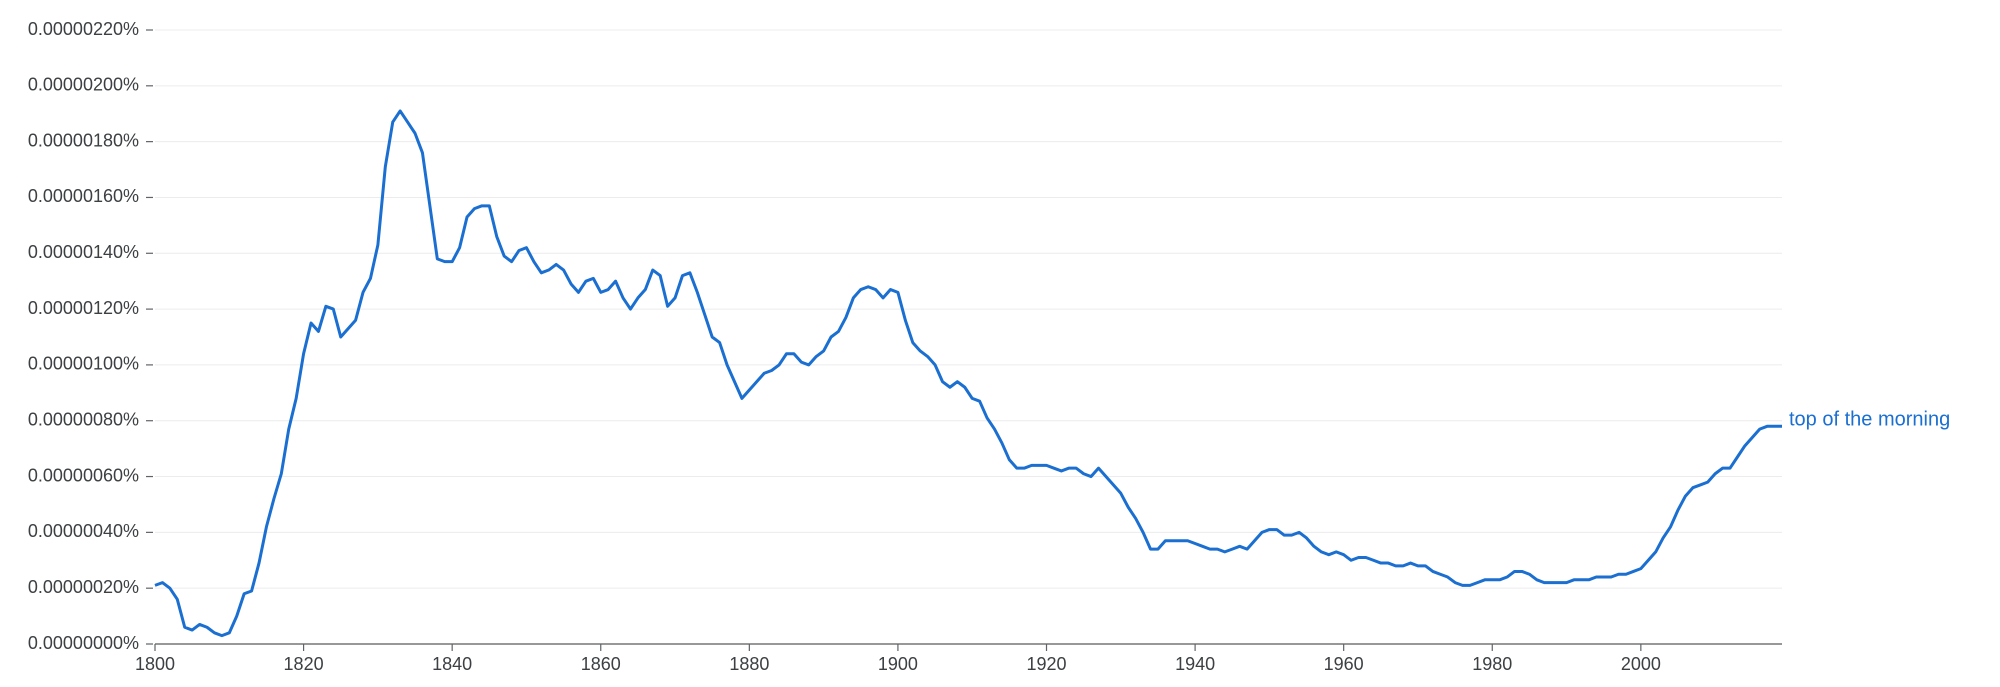 Image resolution: width=2000 pixels, height=687 pixels. What do you see at coordinates (83, 364) in the screenshot?
I see `y-tick-label: 0.00000100%` at bounding box center [83, 364].